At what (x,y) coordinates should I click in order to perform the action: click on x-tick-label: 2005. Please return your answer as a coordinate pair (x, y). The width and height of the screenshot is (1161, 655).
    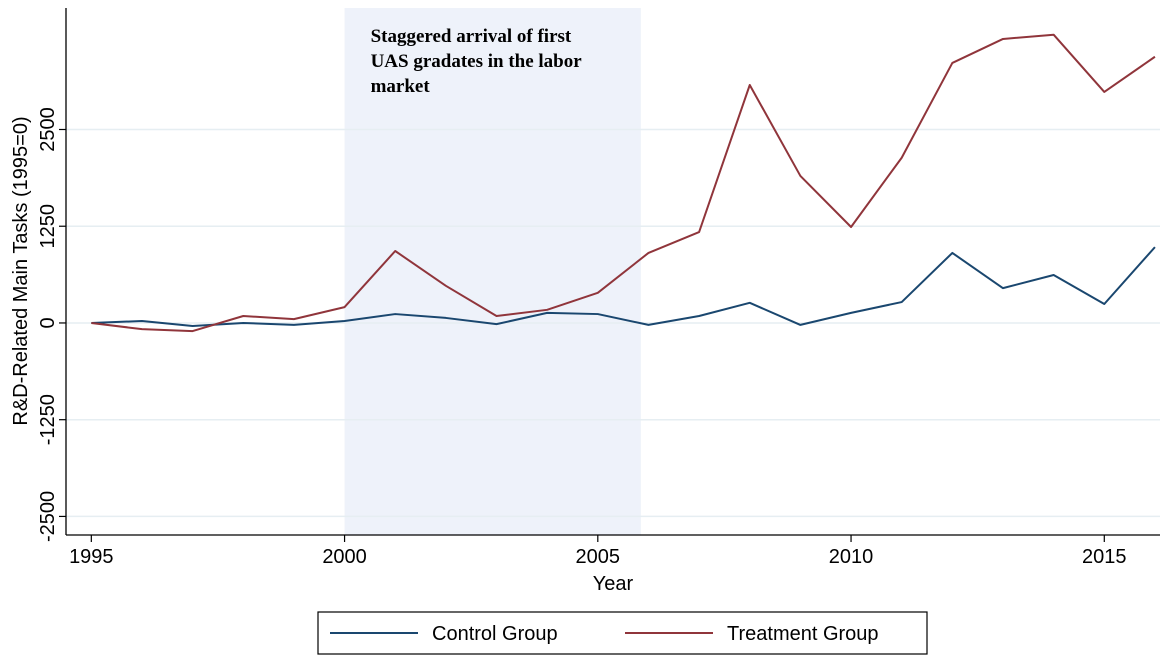
    Looking at the image, I should click on (598, 557).